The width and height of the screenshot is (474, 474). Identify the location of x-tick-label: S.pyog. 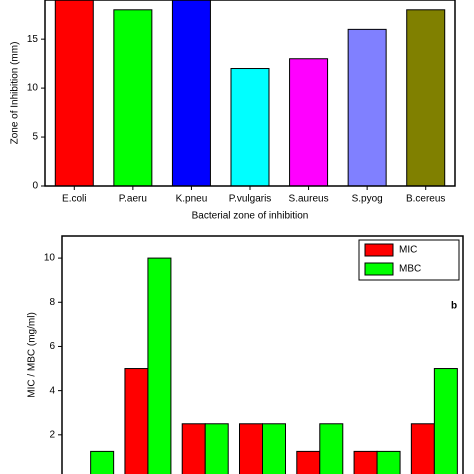
(367, 199).